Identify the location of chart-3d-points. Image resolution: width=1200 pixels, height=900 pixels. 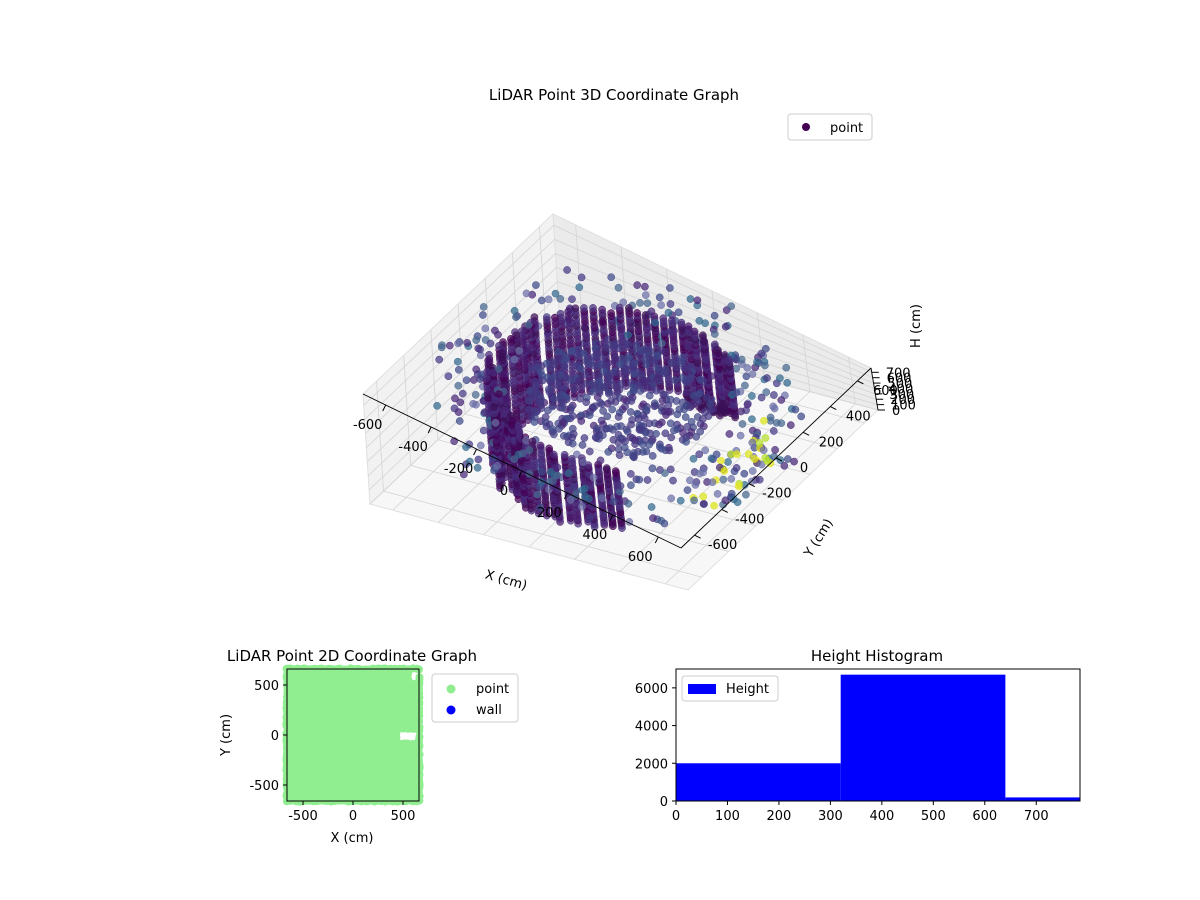
(619, 399).